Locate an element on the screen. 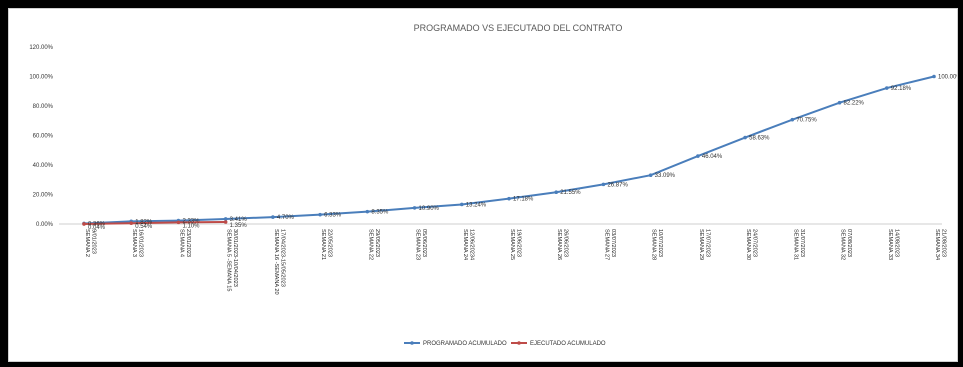 The image size is (963, 367). y-tick-label: 0.00% is located at coordinates (45, 225).